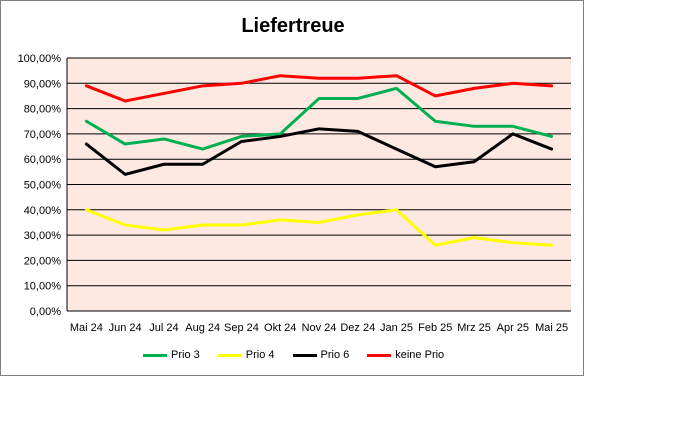  What do you see at coordinates (335, 355) in the screenshot?
I see `legend-label: Prio 6` at bounding box center [335, 355].